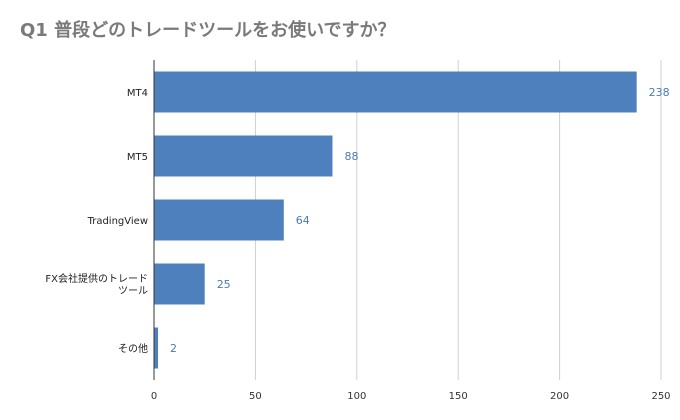 The width and height of the screenshot is (680, 420). Describe the element at coordinates (255, 396) in the screenshot. I see `x-tick-label: 50` at that location.